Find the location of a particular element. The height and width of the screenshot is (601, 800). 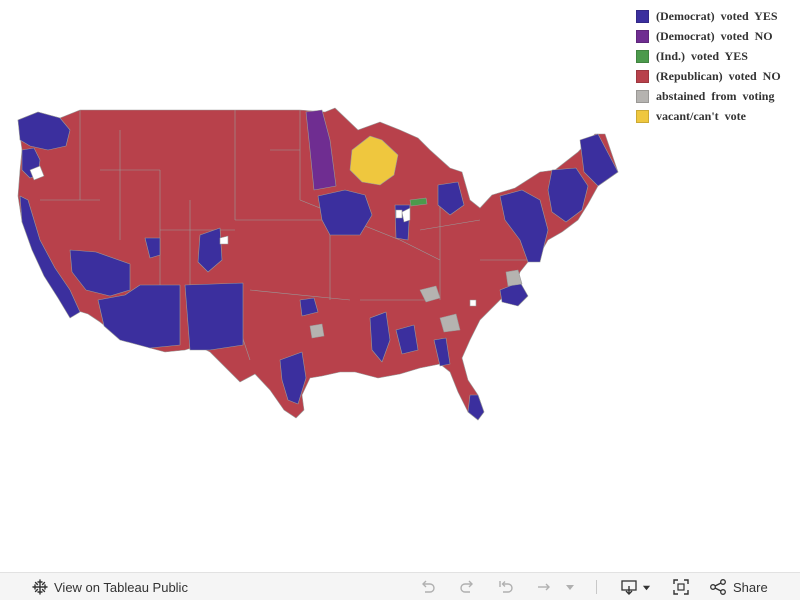

legend-label: abstained from voting is located at coordinates (715, 95).